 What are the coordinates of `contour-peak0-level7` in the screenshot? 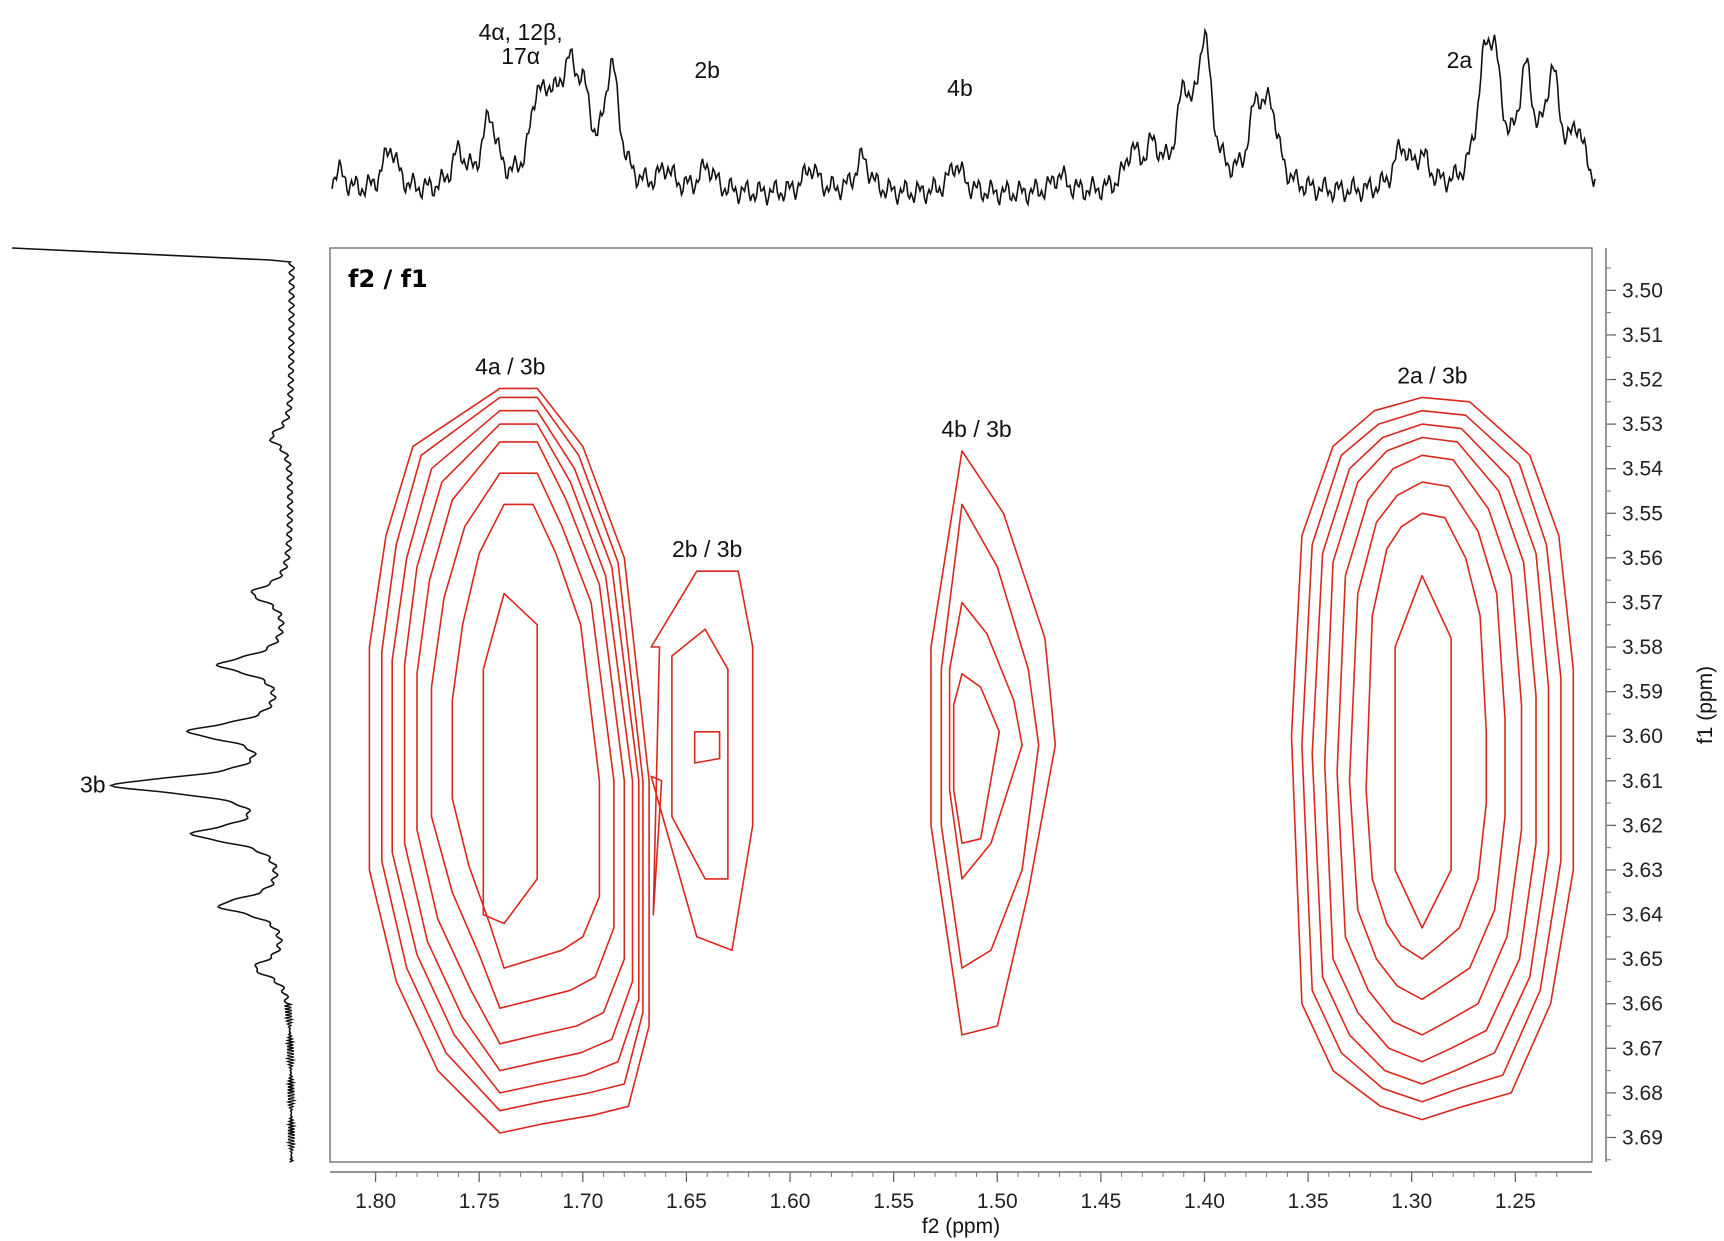 It's located at (510, 758).